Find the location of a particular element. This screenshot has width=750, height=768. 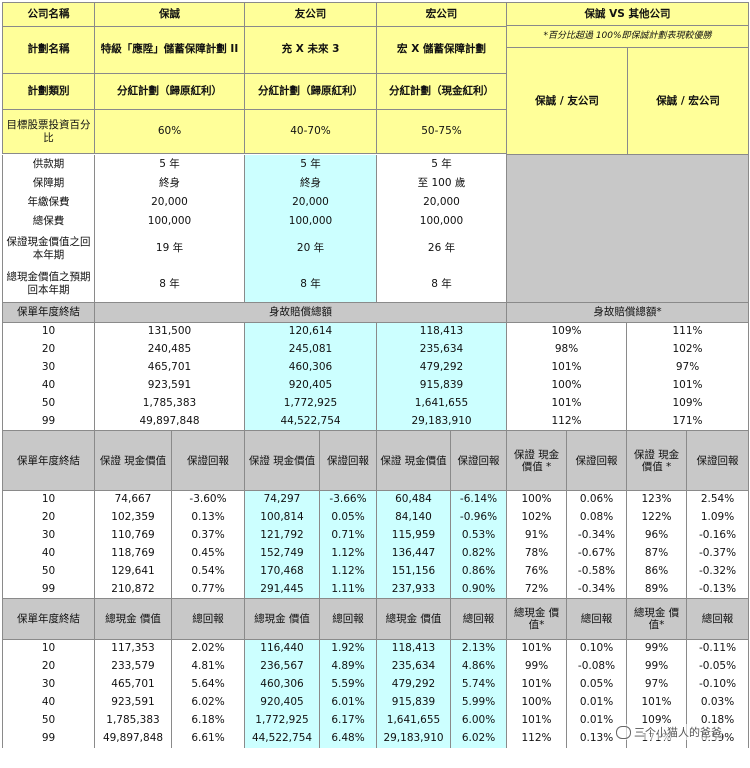

value-cell: -0.34% is located at coordinates (596, 535).